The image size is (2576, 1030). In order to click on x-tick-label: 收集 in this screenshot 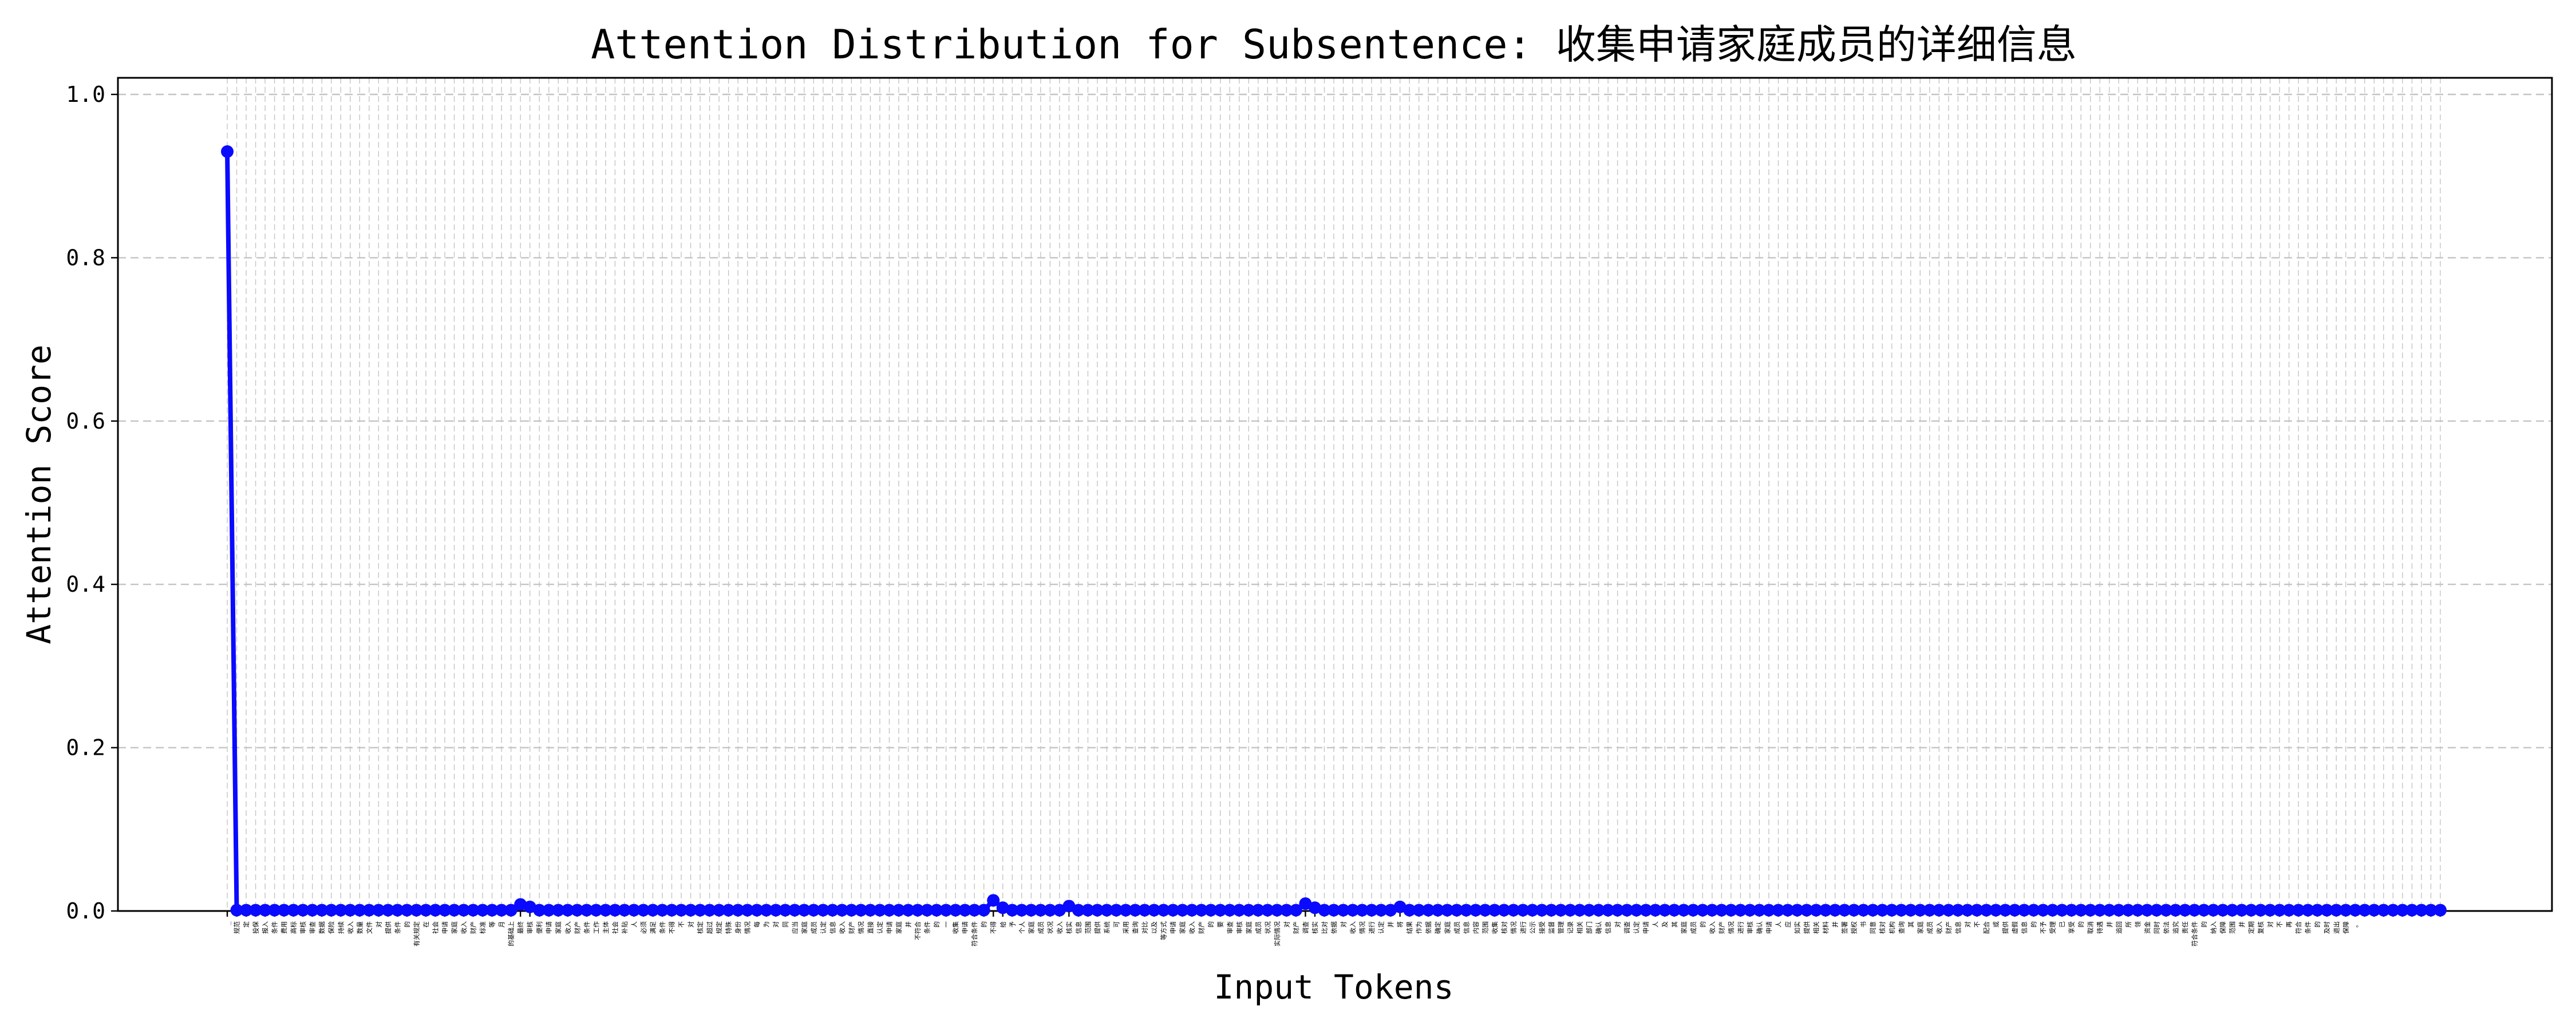, I will do `click(955, 927)`.